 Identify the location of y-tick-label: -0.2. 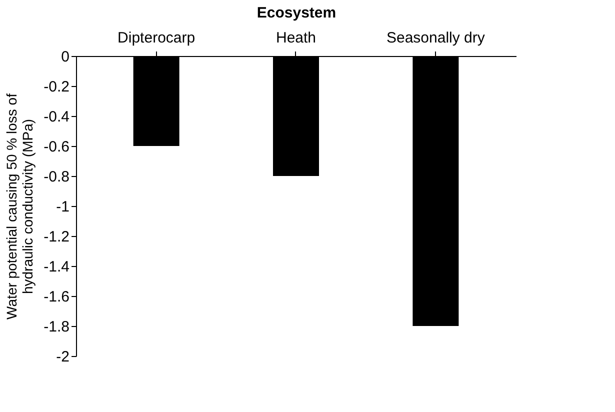
(57, 87).